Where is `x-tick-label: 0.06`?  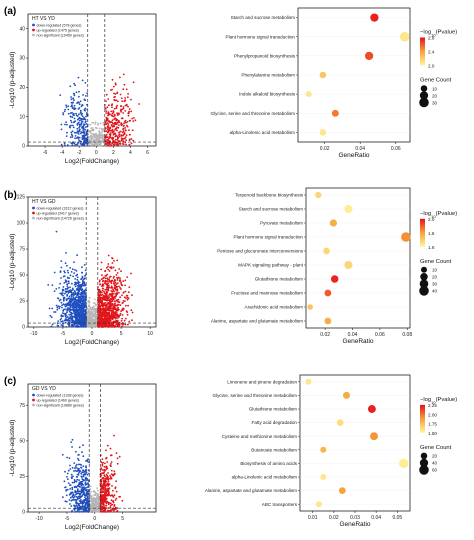 x-tick-label: 0.06 is located at coordinates (380, 335).